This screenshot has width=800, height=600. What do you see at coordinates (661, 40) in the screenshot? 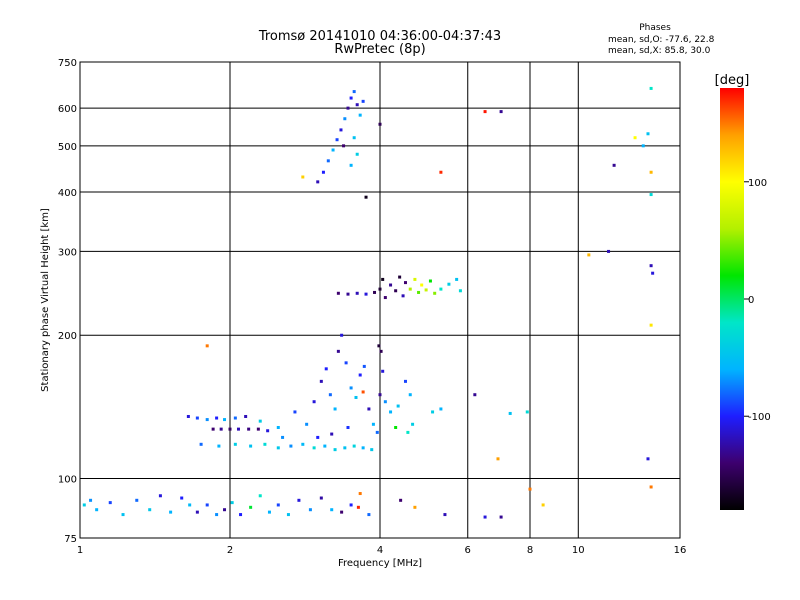
I see `phases-o-stats: mean, sd,O: -77.6, 22.8` at bounding box center [661, 40].